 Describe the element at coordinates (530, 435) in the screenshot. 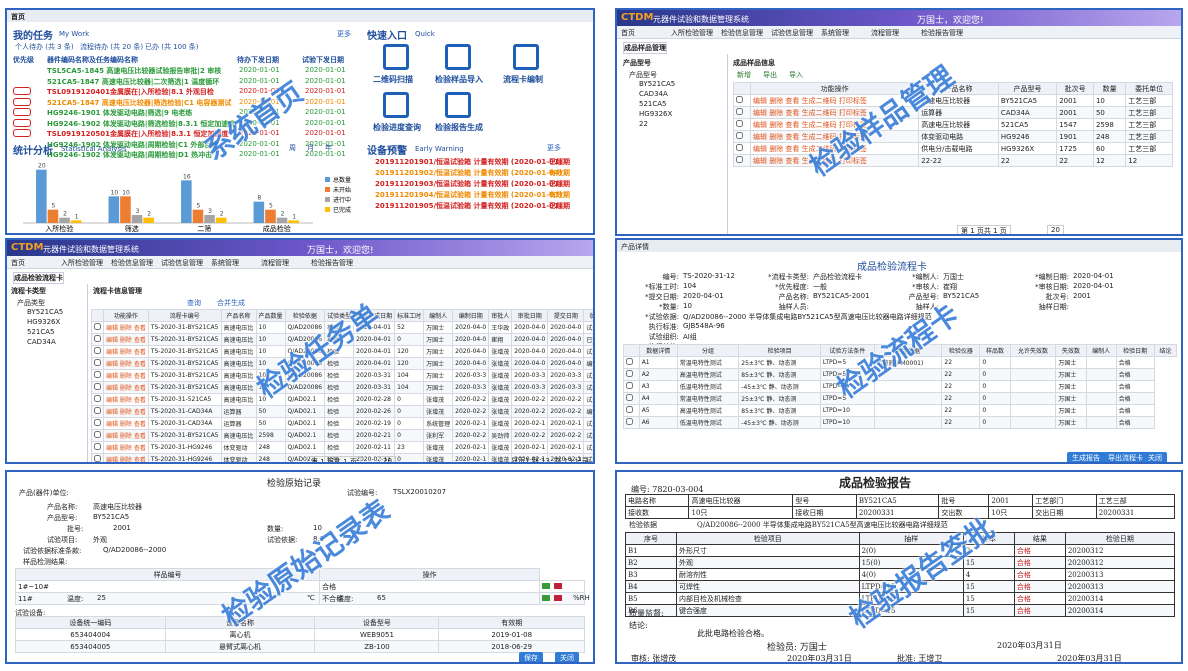

I see `cell: 2020-02-2` at that location.